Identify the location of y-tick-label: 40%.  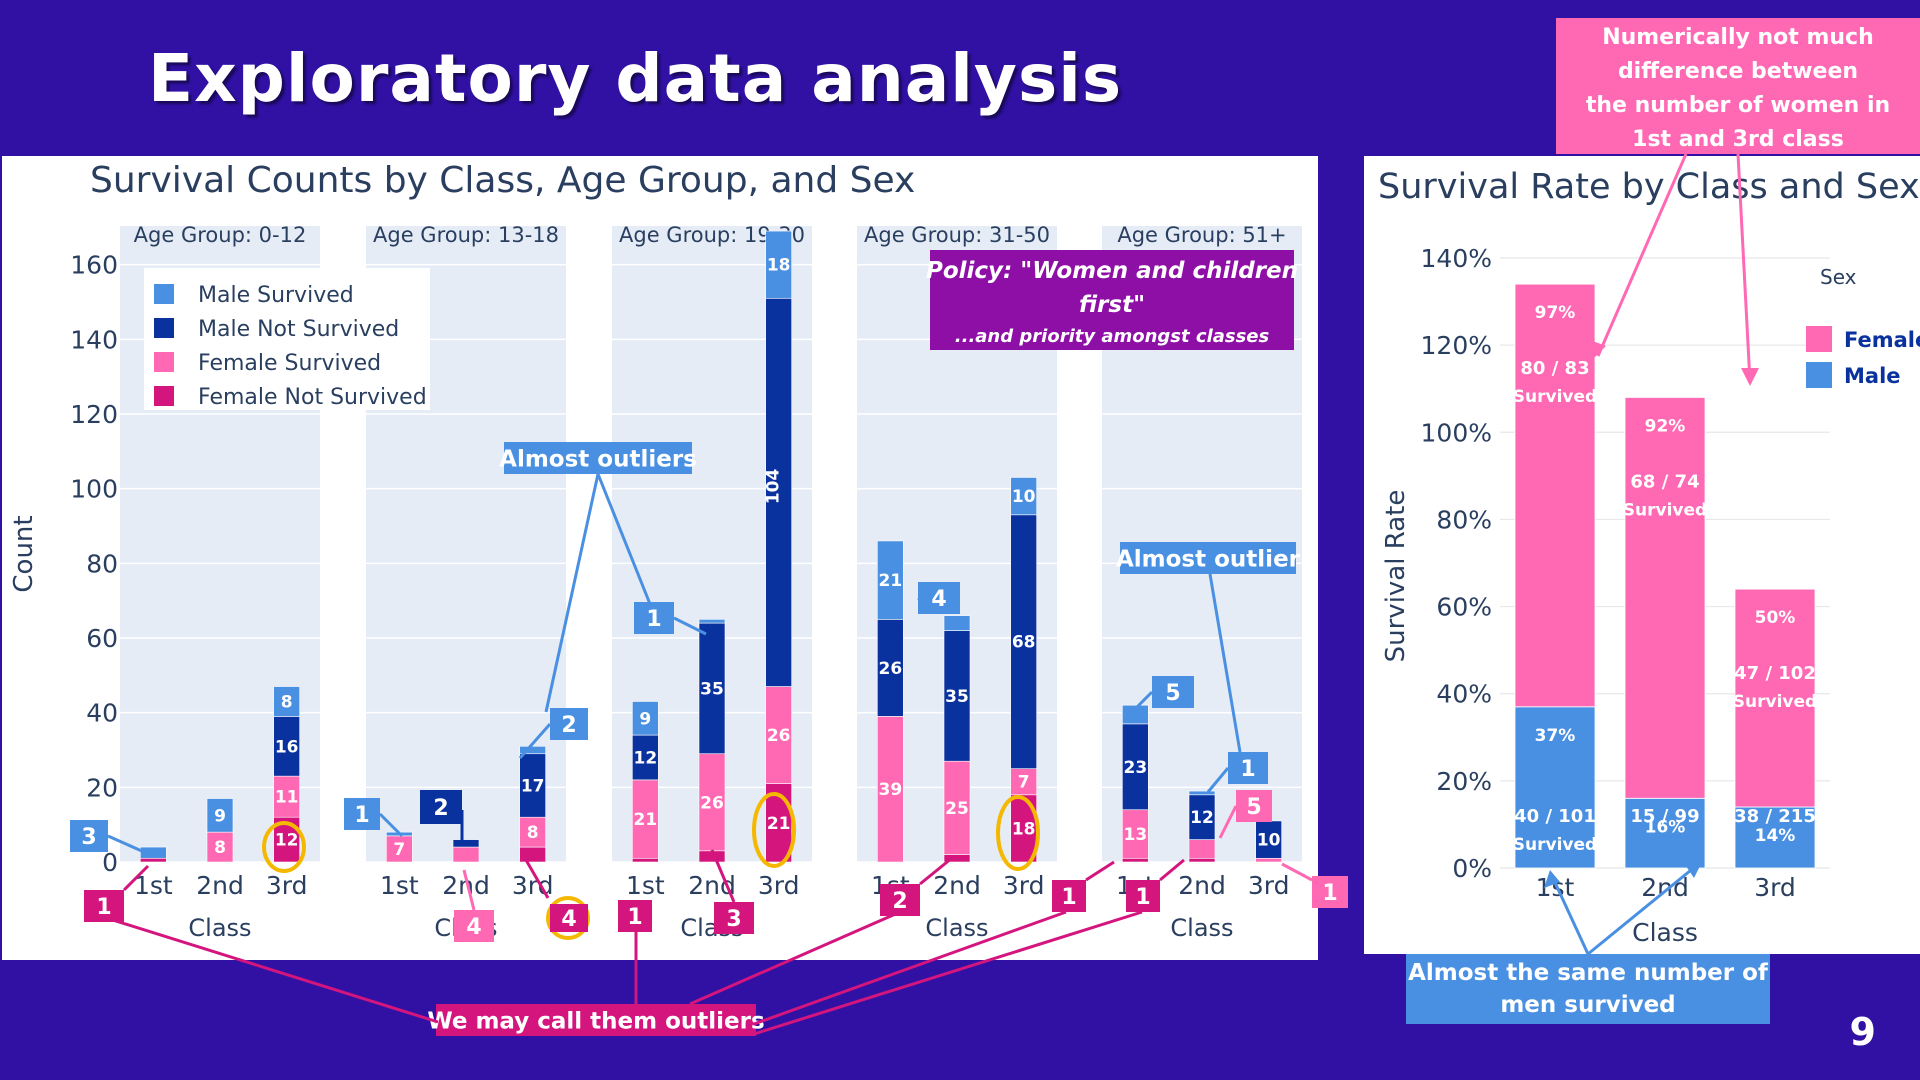
(1464, 694).